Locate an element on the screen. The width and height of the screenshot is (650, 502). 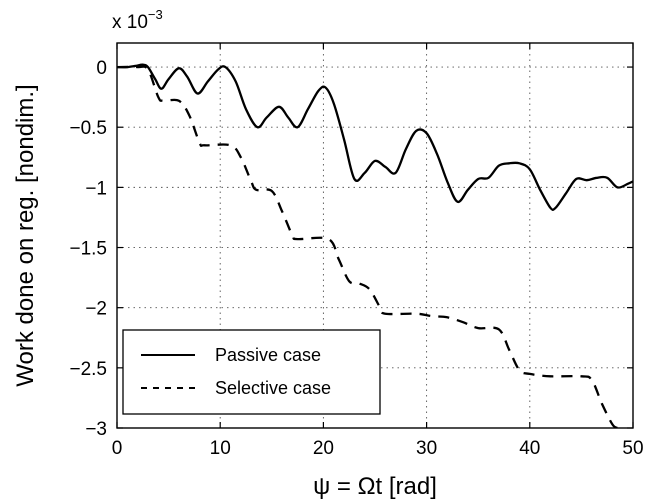
legend: Passive case Selective case is located at coordinates (251, 372).